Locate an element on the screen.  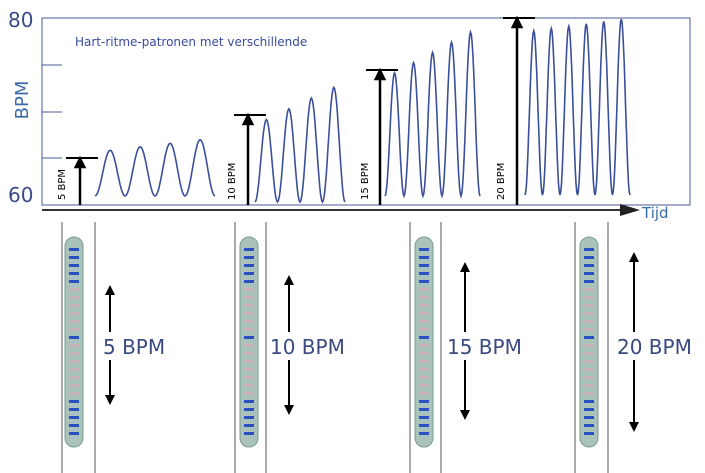
bpm-label: 5 BPM is located at coordinates (134, 347).